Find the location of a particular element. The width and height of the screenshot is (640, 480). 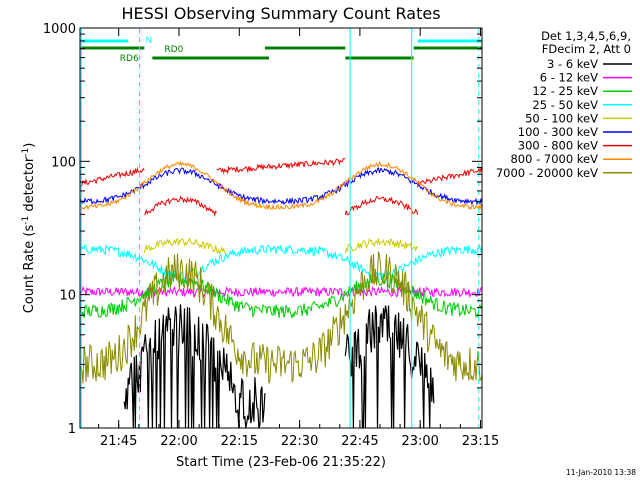

x-tick-label-4: 22:45 is located at coordinates (359, 441).